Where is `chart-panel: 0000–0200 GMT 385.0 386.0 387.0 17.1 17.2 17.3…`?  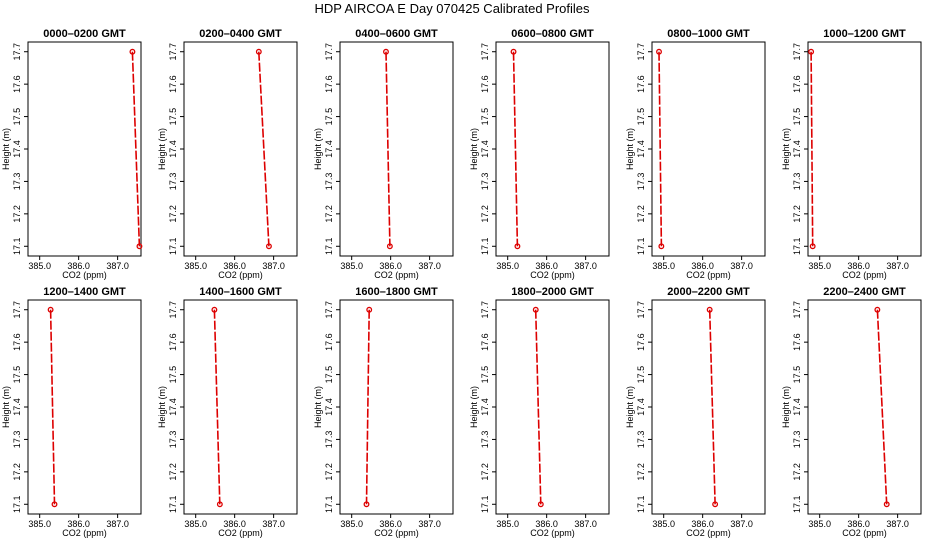
chart-panel: 0000–0200 GMT 385.0 386.0 387.0 17.1 17.2 17.3… is located at coordinates (72, 154).